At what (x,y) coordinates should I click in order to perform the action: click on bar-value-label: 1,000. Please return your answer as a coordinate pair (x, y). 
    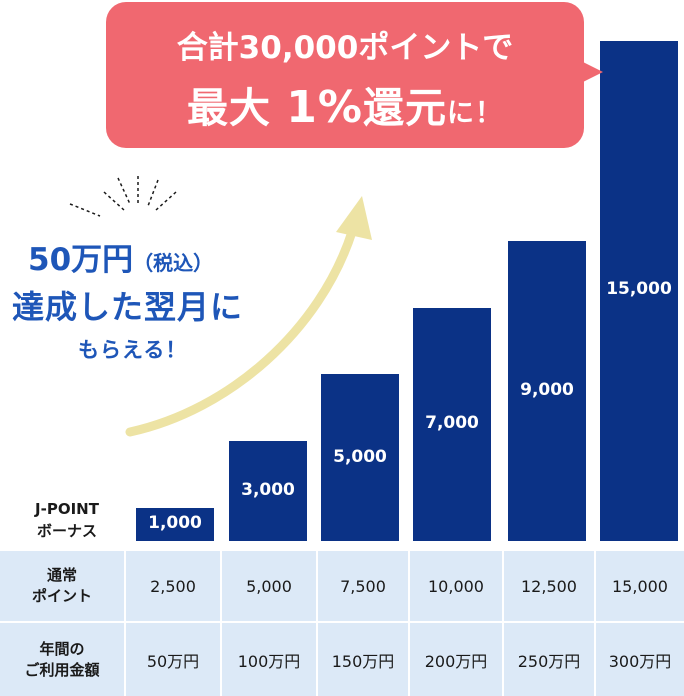
    Looking at the image, I should click on (175, 523).